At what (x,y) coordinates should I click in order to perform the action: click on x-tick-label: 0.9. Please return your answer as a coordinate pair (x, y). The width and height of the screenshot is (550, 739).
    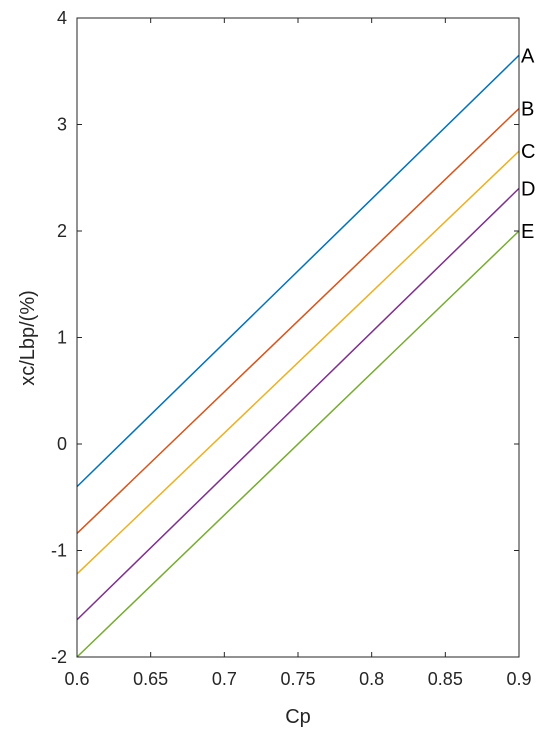
    Looking at the image, I should click on (518, 679).